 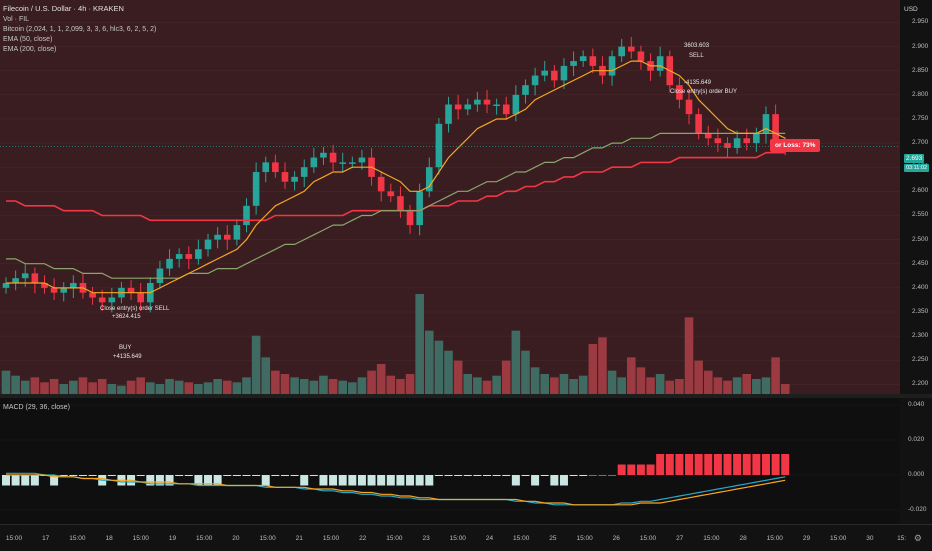 What do you see at coordinates (916, 439) in the screenshot?
I see `macd-axis-label: 0.020` at bounding box center [916, 439].